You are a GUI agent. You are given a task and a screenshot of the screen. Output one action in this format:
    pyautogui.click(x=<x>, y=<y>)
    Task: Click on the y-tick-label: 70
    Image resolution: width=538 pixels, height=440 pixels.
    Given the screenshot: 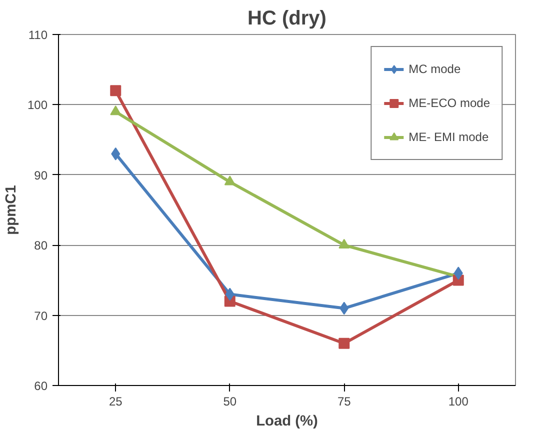 What is the action you would take?
    pyautogui.click(x=41, y=315)
    